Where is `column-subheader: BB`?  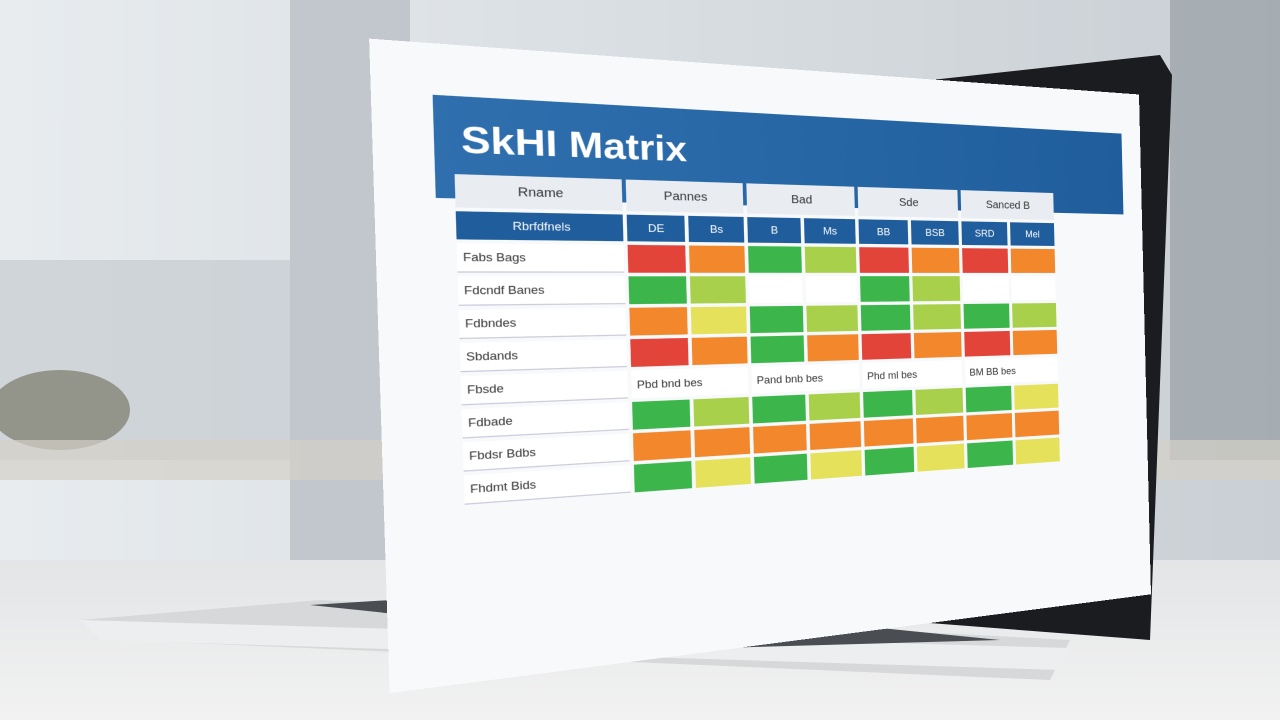 column-subheader: BB is located at coordinates (883, 232).